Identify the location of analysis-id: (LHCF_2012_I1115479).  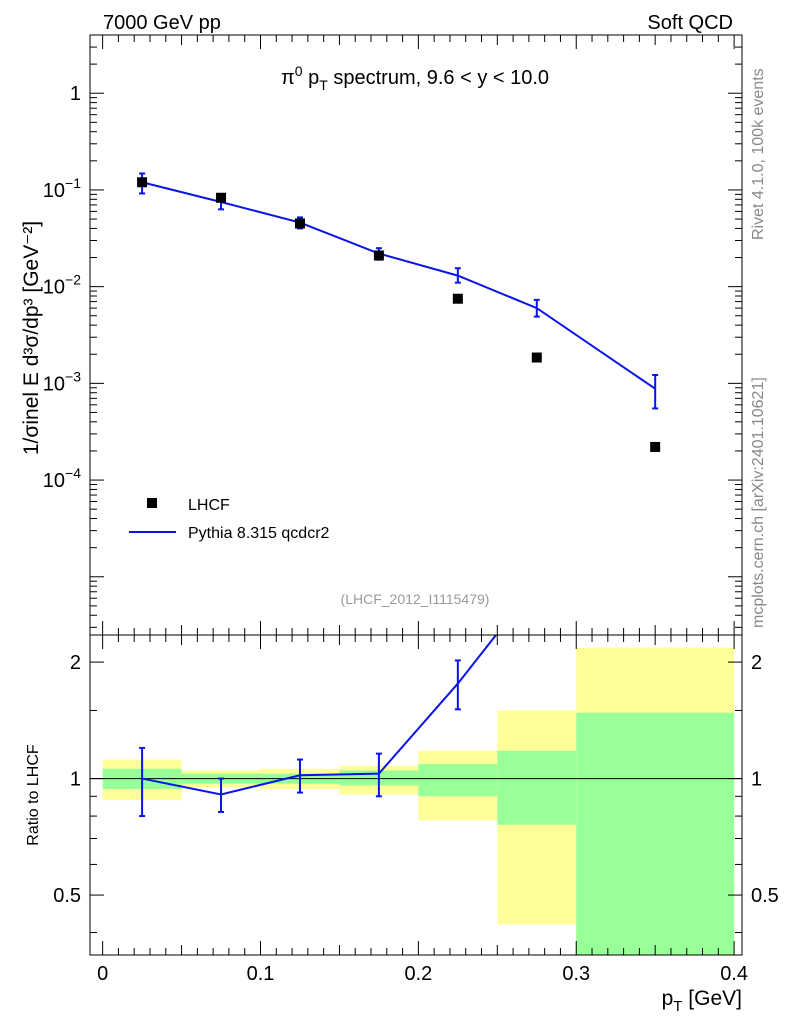
(415, 599).